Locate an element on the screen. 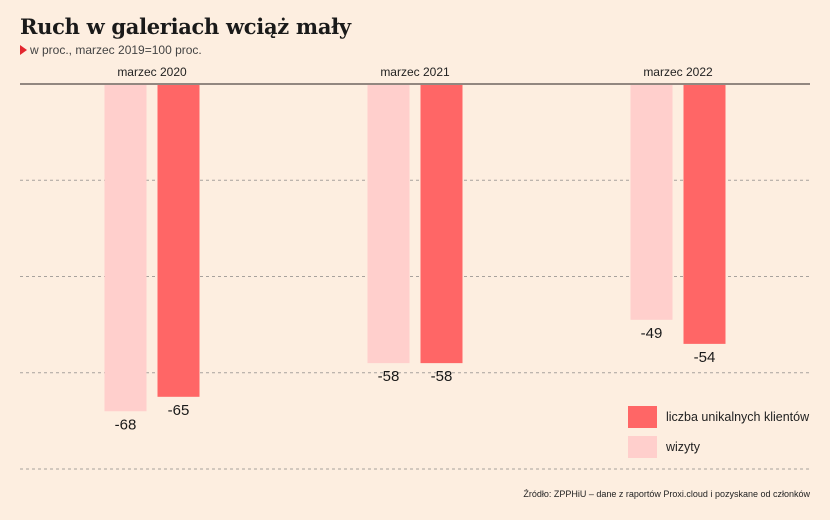 This screenshot has width=830, height=520. legend-label-unique-clients: liczba unikalnych klientów is located at coordinates (738, 417).